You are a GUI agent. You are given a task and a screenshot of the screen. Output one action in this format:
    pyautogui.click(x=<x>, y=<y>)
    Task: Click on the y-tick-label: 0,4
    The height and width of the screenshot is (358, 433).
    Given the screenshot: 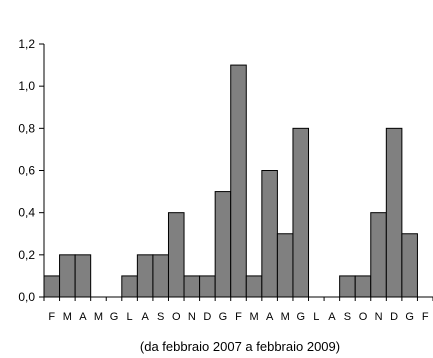 What is the action you would take?
    pyautogui.click(x=26, y=213)
    